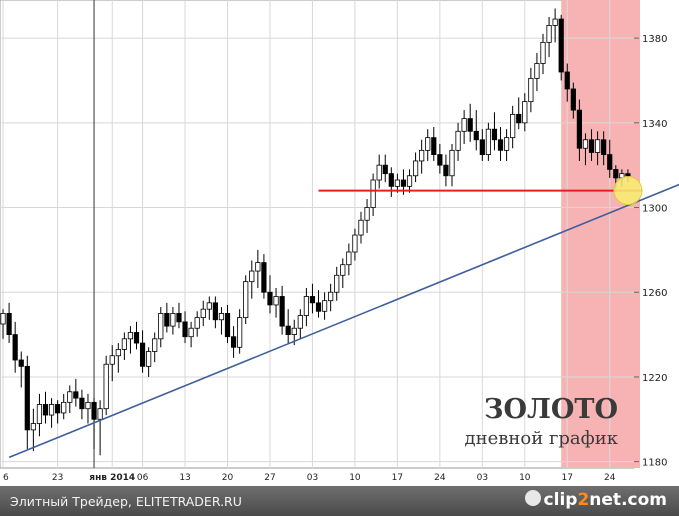 This screenshot has height=516, width=679. I want to click on x-tick-label: 13, so click(184, 478).